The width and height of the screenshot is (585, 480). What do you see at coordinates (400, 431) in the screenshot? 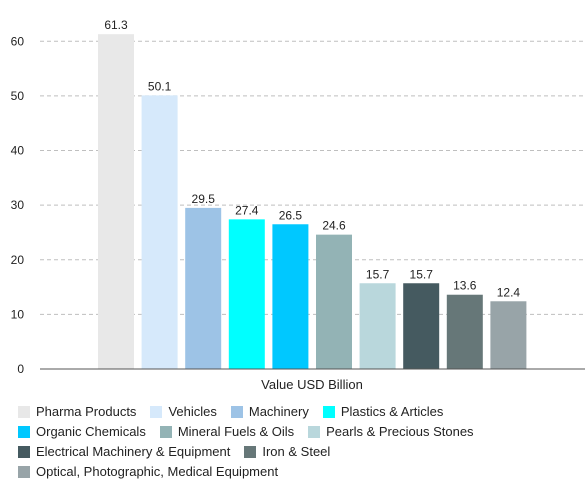
I see `legend-label: Pearls & Precious Stones` at bounding box center [400, 431].